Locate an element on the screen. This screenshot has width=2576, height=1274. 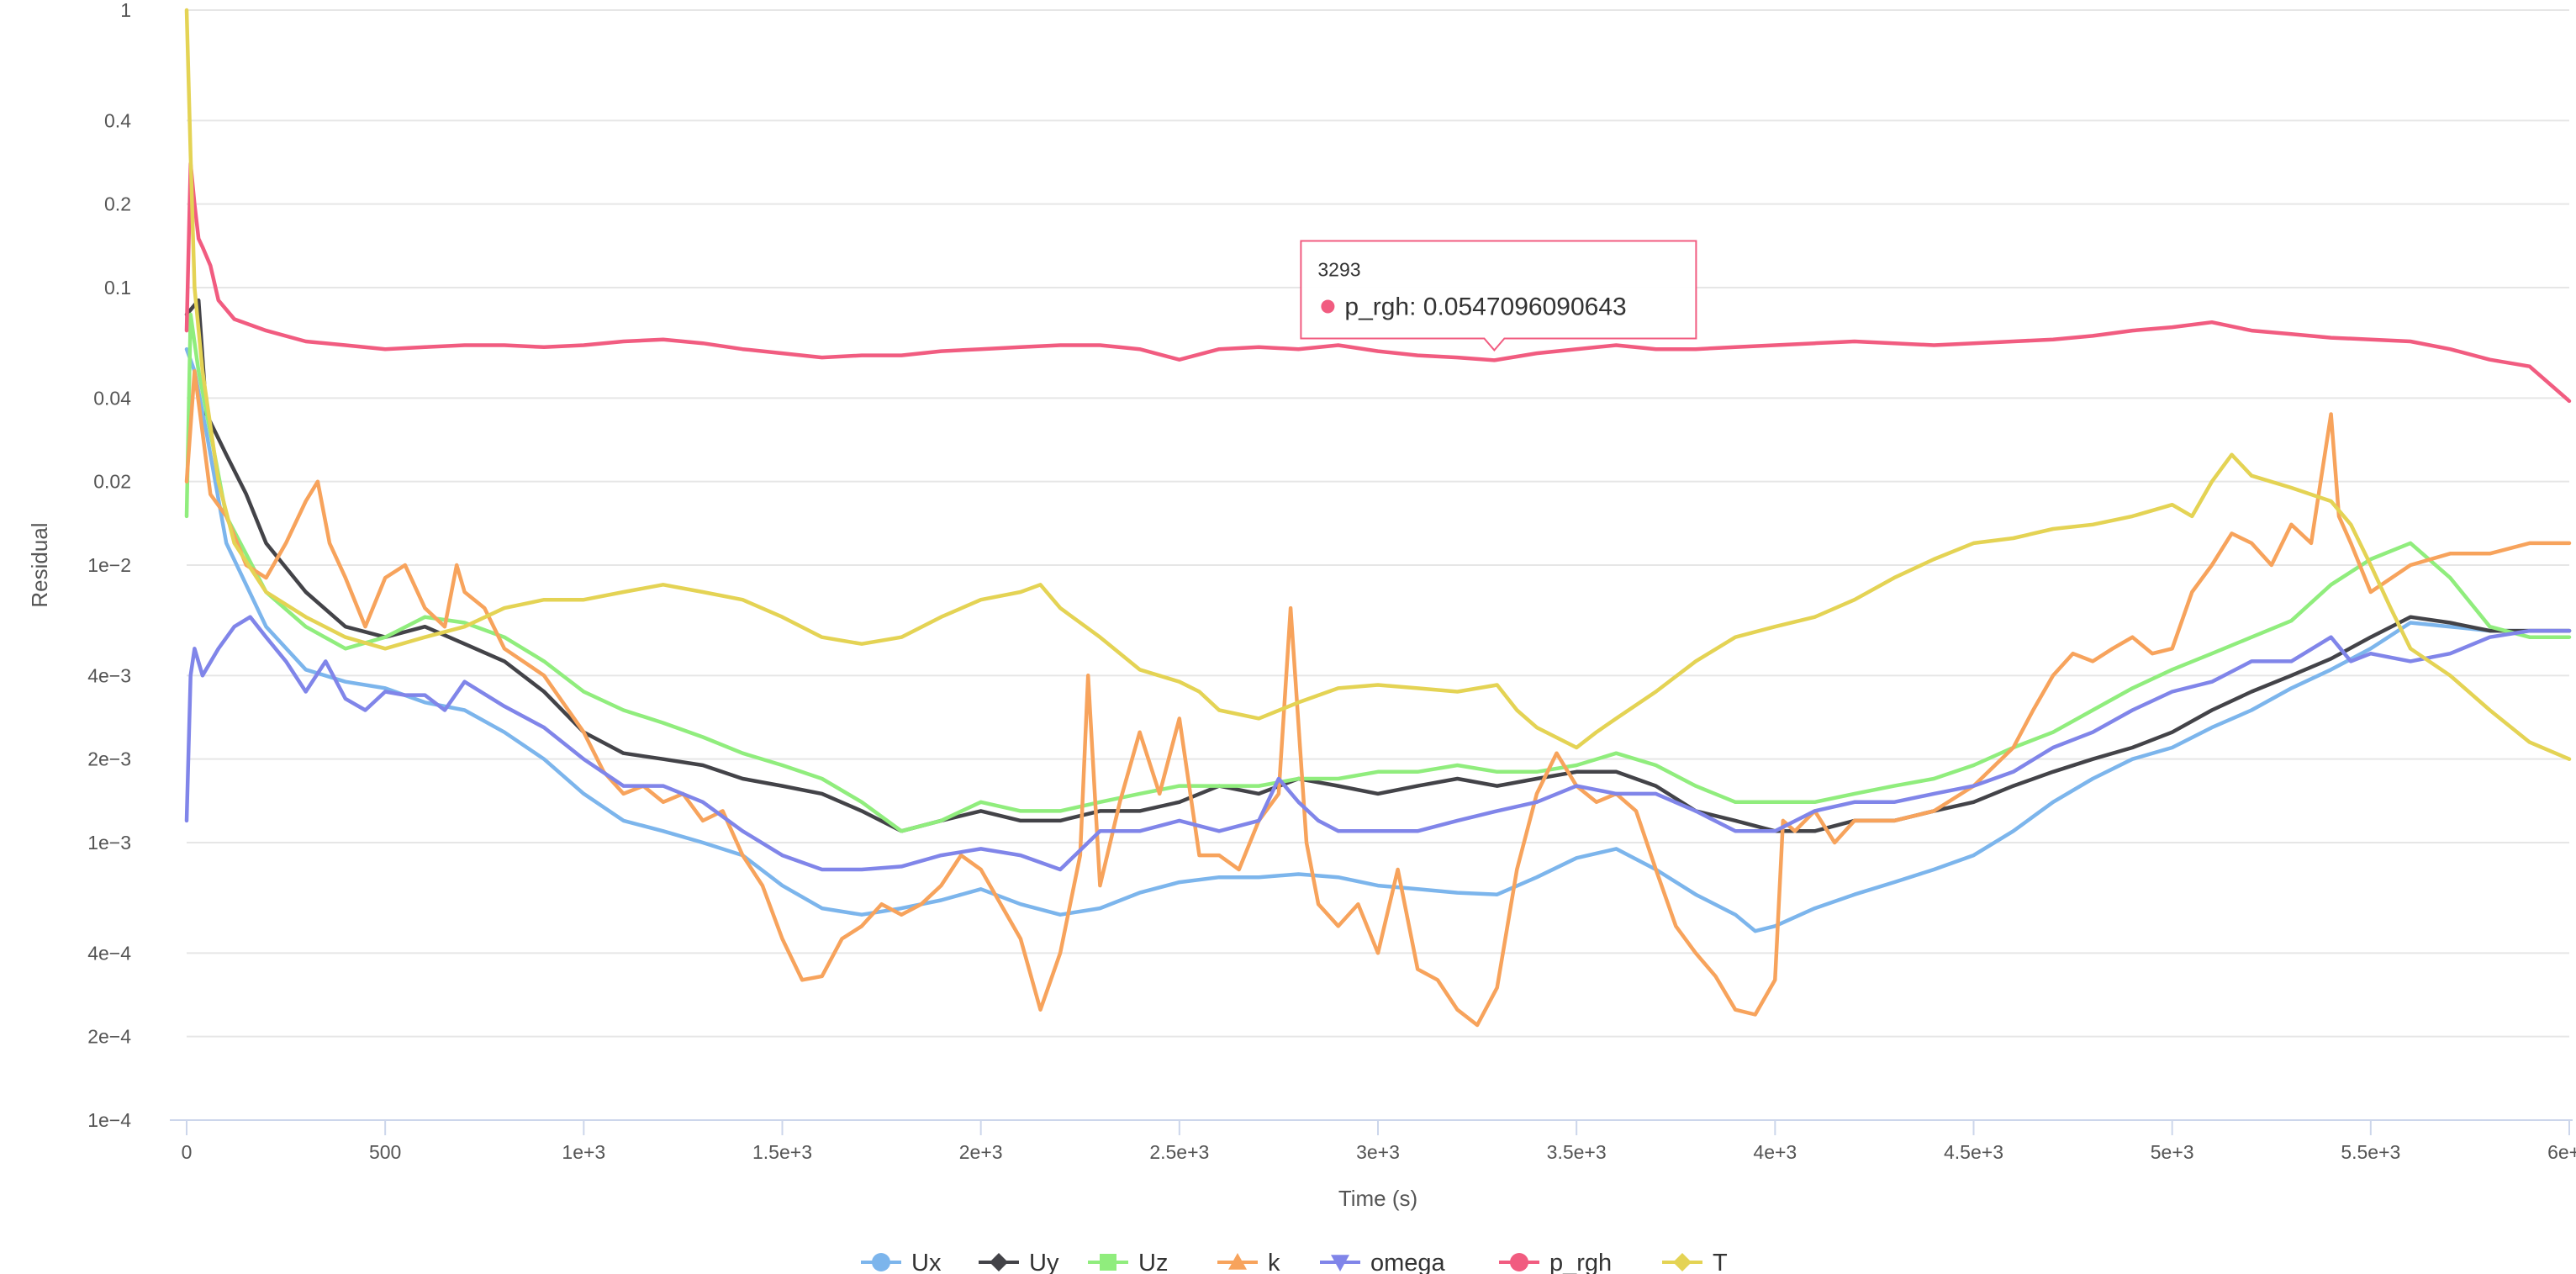
x-tick-label: 500 is located at coordinates (385, 1152).